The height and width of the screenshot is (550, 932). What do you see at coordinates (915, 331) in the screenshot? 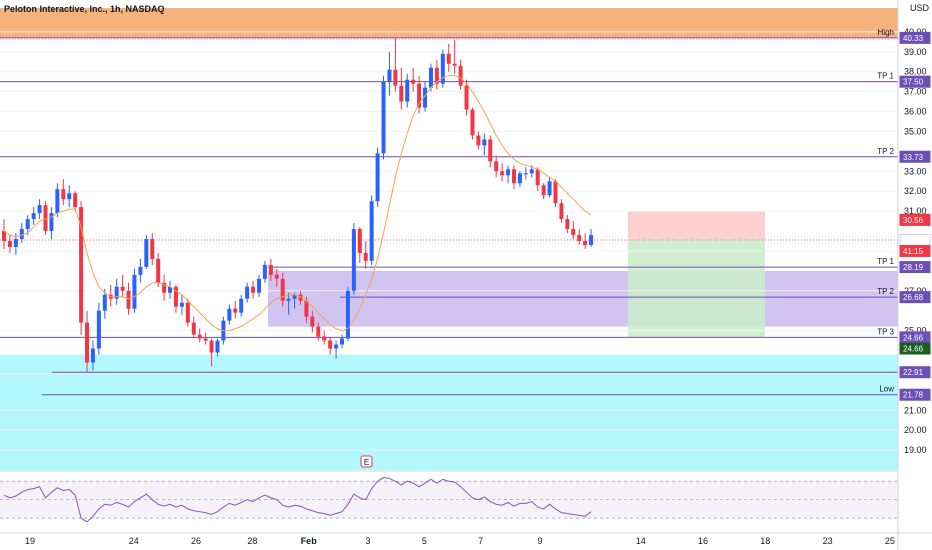
I see `price-tick-label: 25.00` at bounding box center [915, 331].